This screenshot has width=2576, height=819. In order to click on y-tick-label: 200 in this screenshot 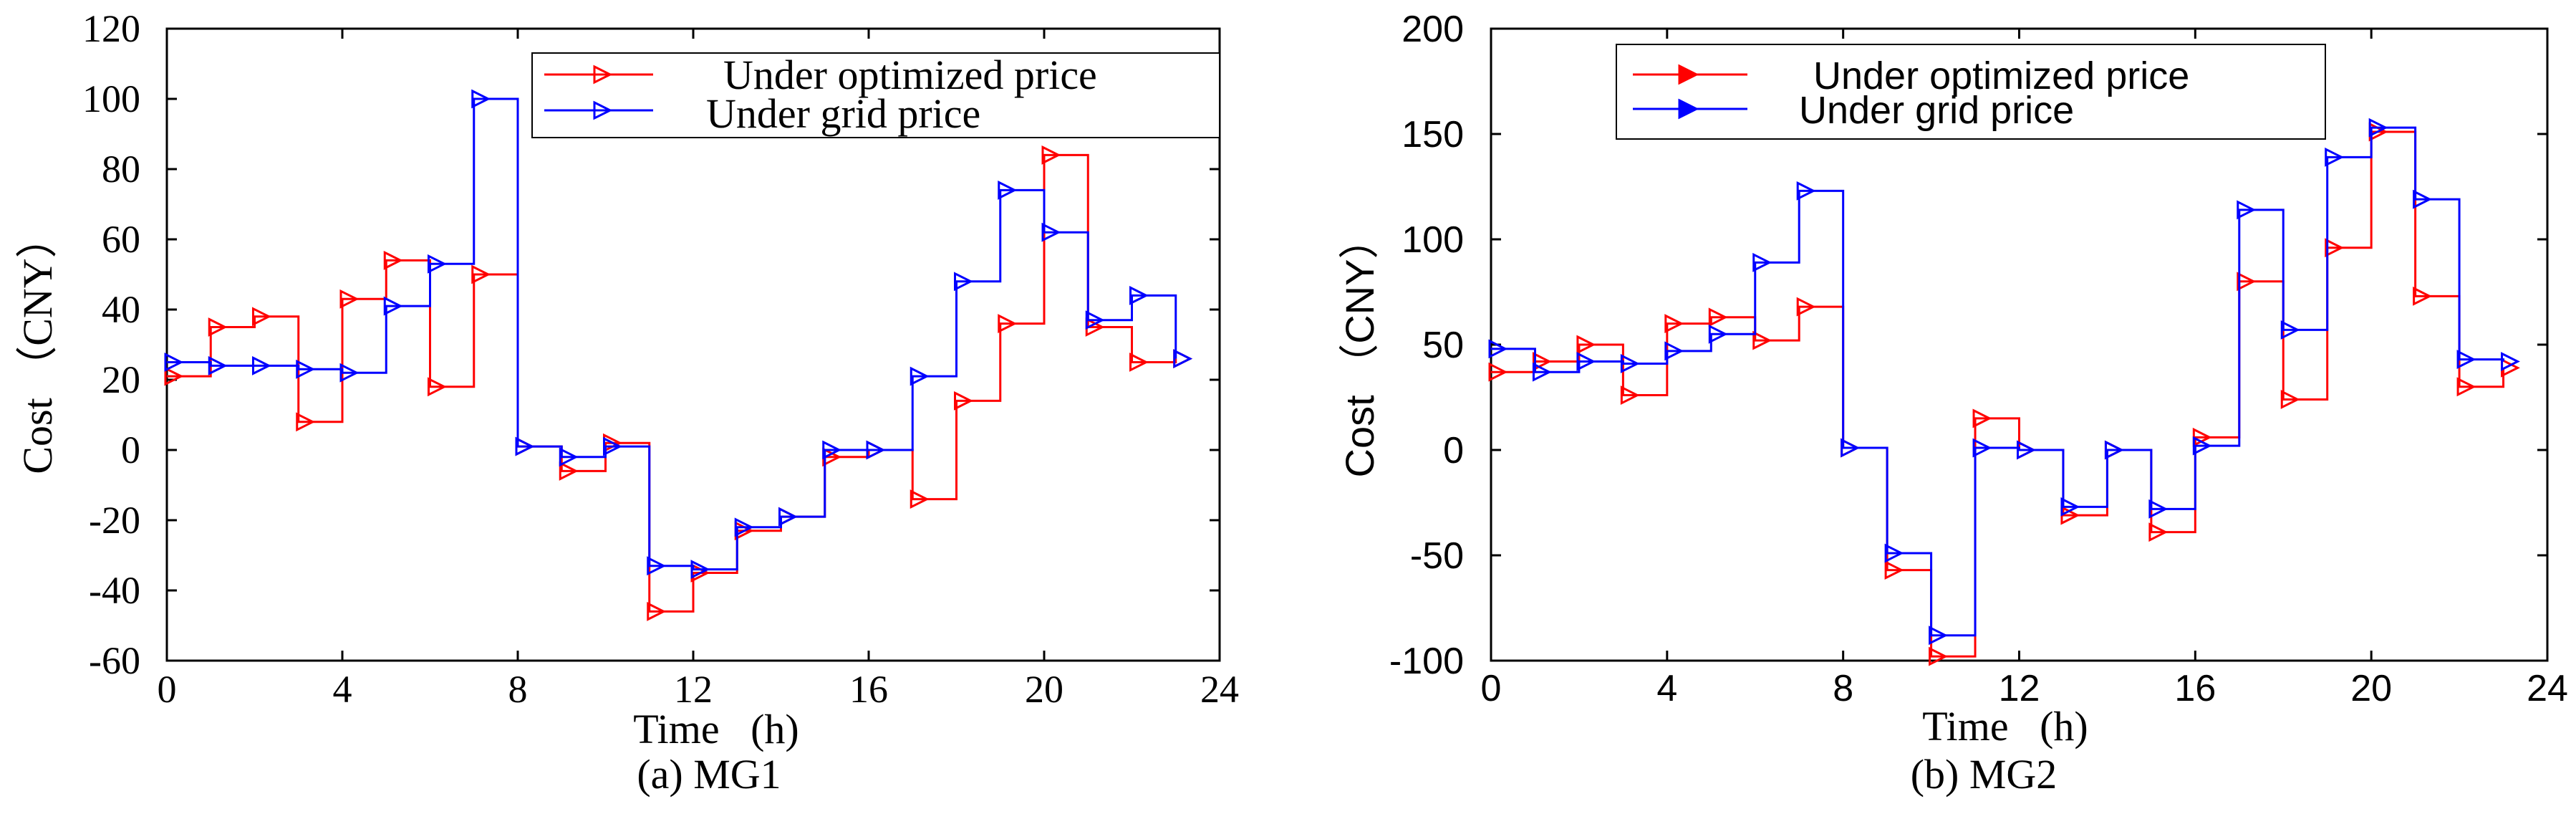, I will do `click(1433, 29)`.